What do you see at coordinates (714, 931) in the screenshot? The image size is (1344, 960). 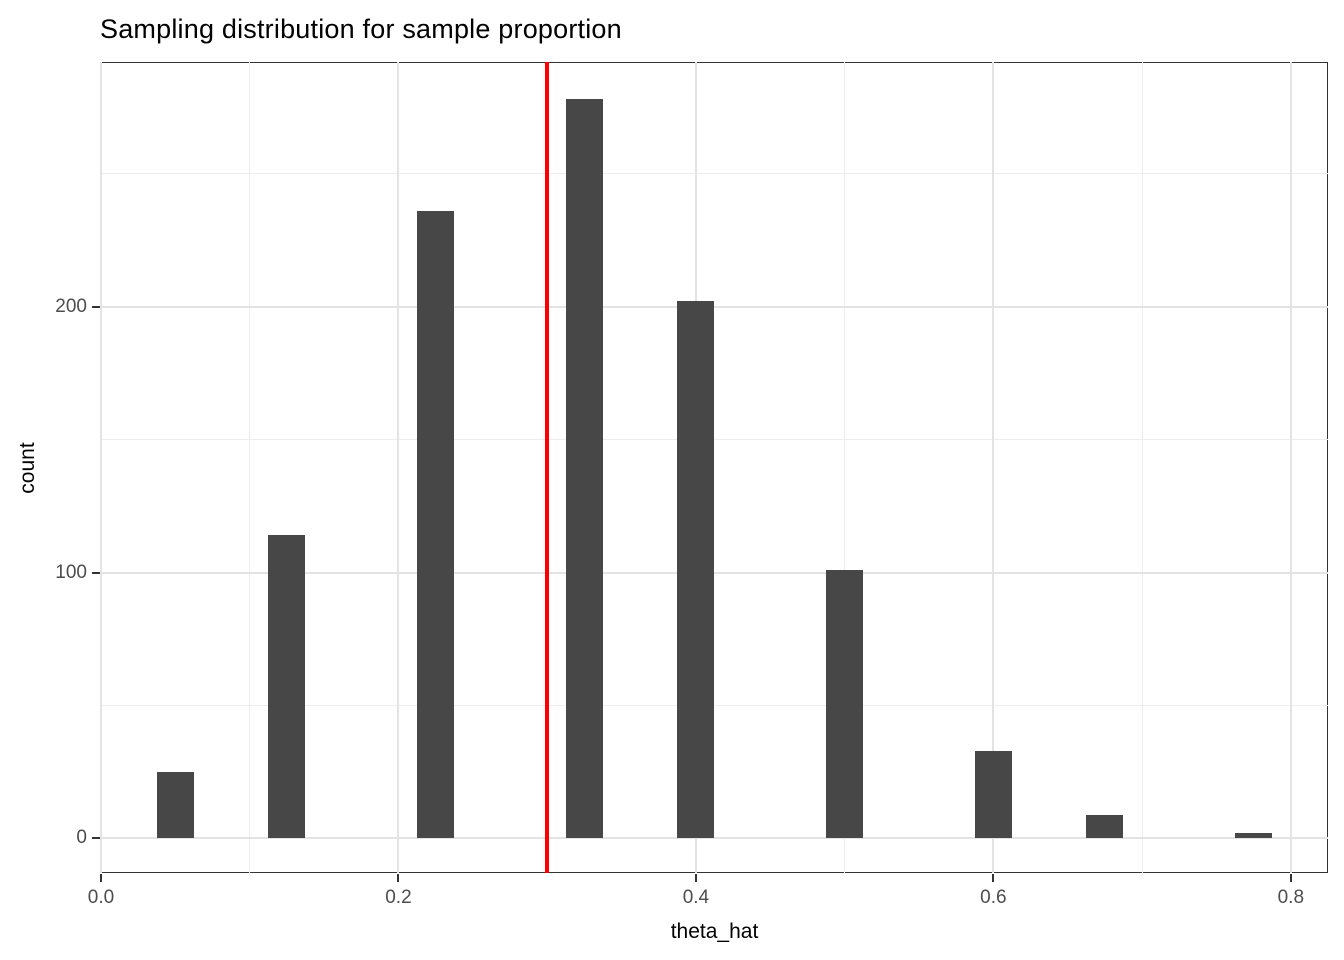 I see `x-axis-title: theta_hat` at bounding box center [714, 931].